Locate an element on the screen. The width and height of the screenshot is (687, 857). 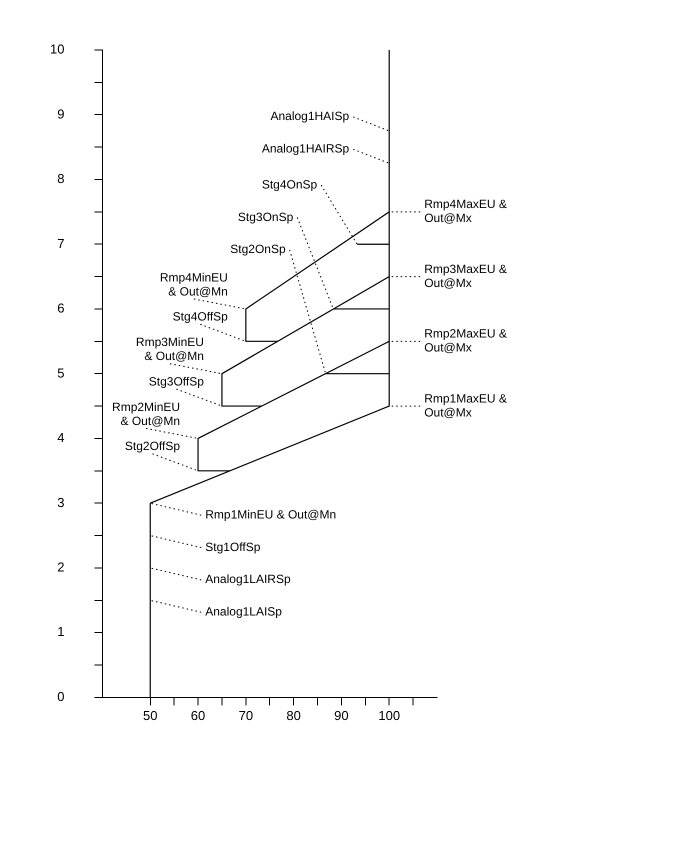
y-tick-label: 8 is located at coordinates (60, 178).